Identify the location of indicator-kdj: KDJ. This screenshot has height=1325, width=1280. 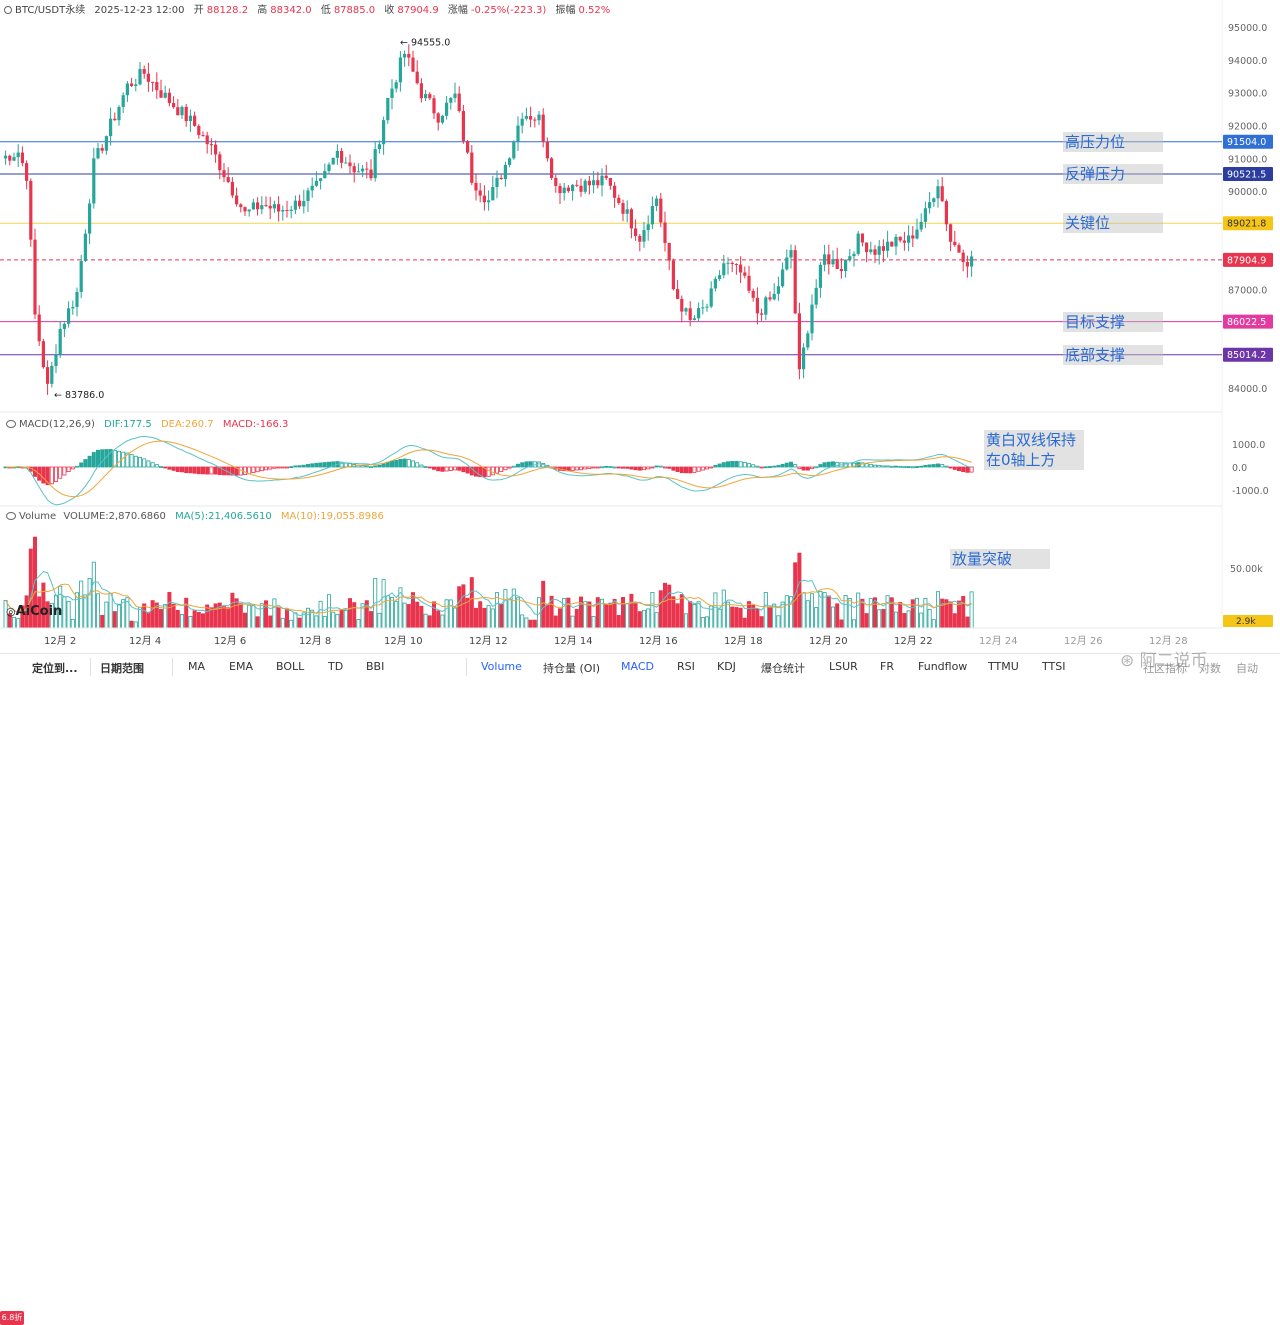
(726, 666).